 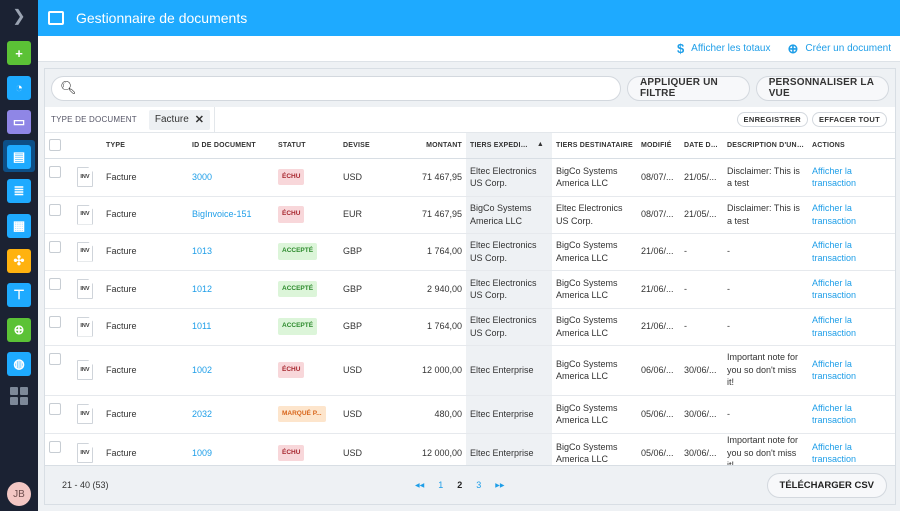 What do you see at coordinates (724, 48) in the screenshot?
I see `show-totals-link: $ Afficher les totaux` at bounding box center [724, 48].